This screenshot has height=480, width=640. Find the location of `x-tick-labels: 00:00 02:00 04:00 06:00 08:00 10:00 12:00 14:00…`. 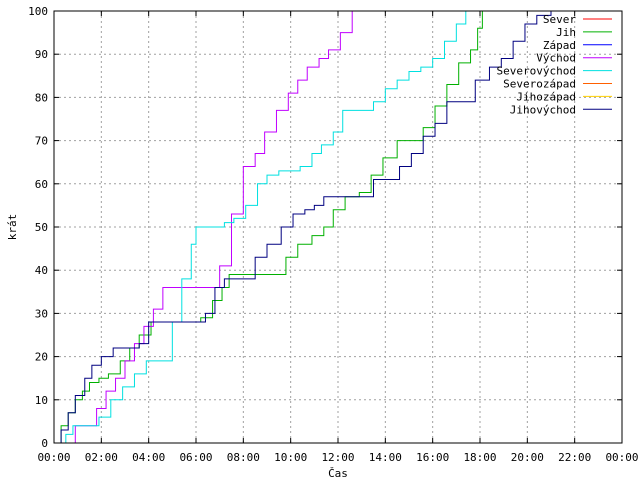

x-tick-labels: 00:00 02:00 04:00 06:00 08:00 10:00 12:00 14:00… is located at coordinates (337, 457).